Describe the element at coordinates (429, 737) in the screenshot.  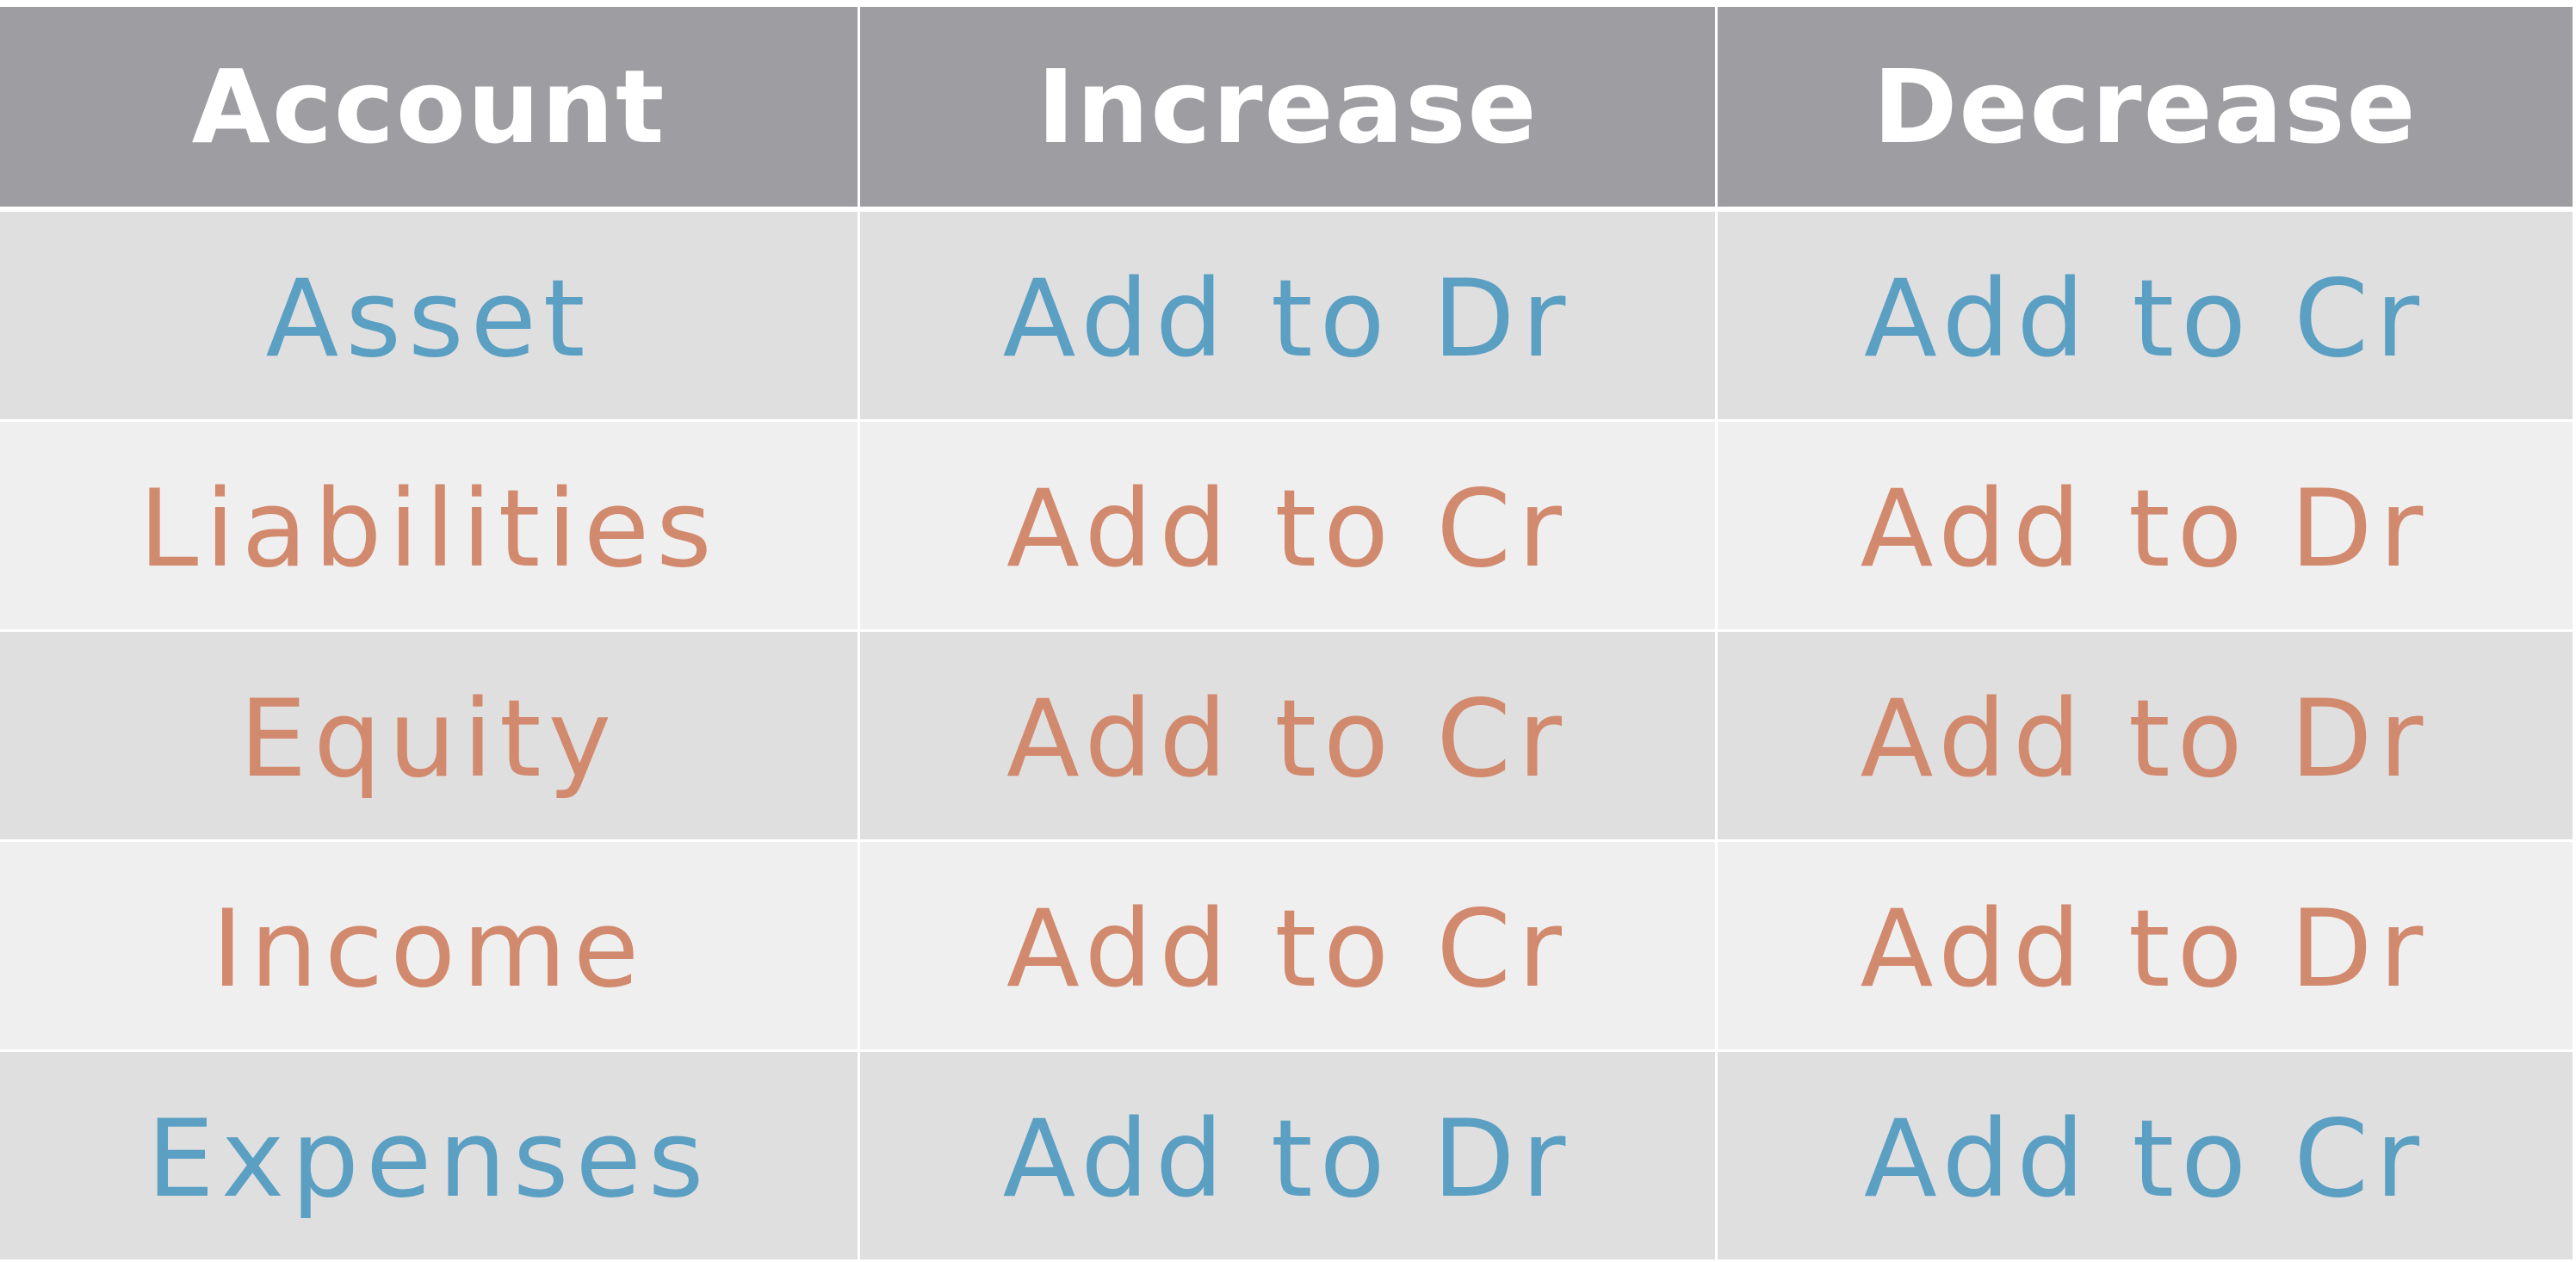
I see `account-cell: Equity` at that location.